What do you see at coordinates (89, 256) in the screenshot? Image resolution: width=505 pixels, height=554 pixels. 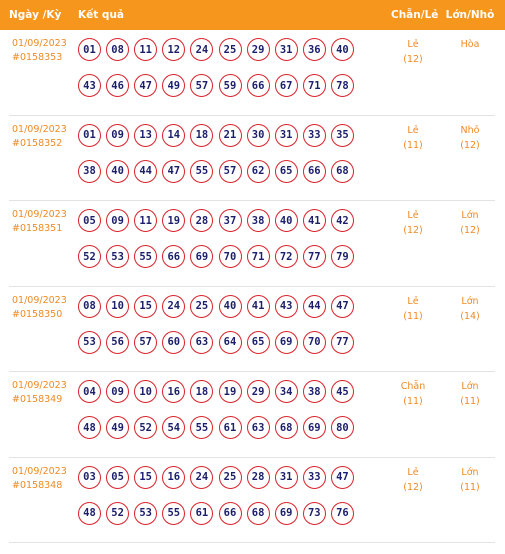 I see `number-ball: 52` at bounding box center [89, 256].